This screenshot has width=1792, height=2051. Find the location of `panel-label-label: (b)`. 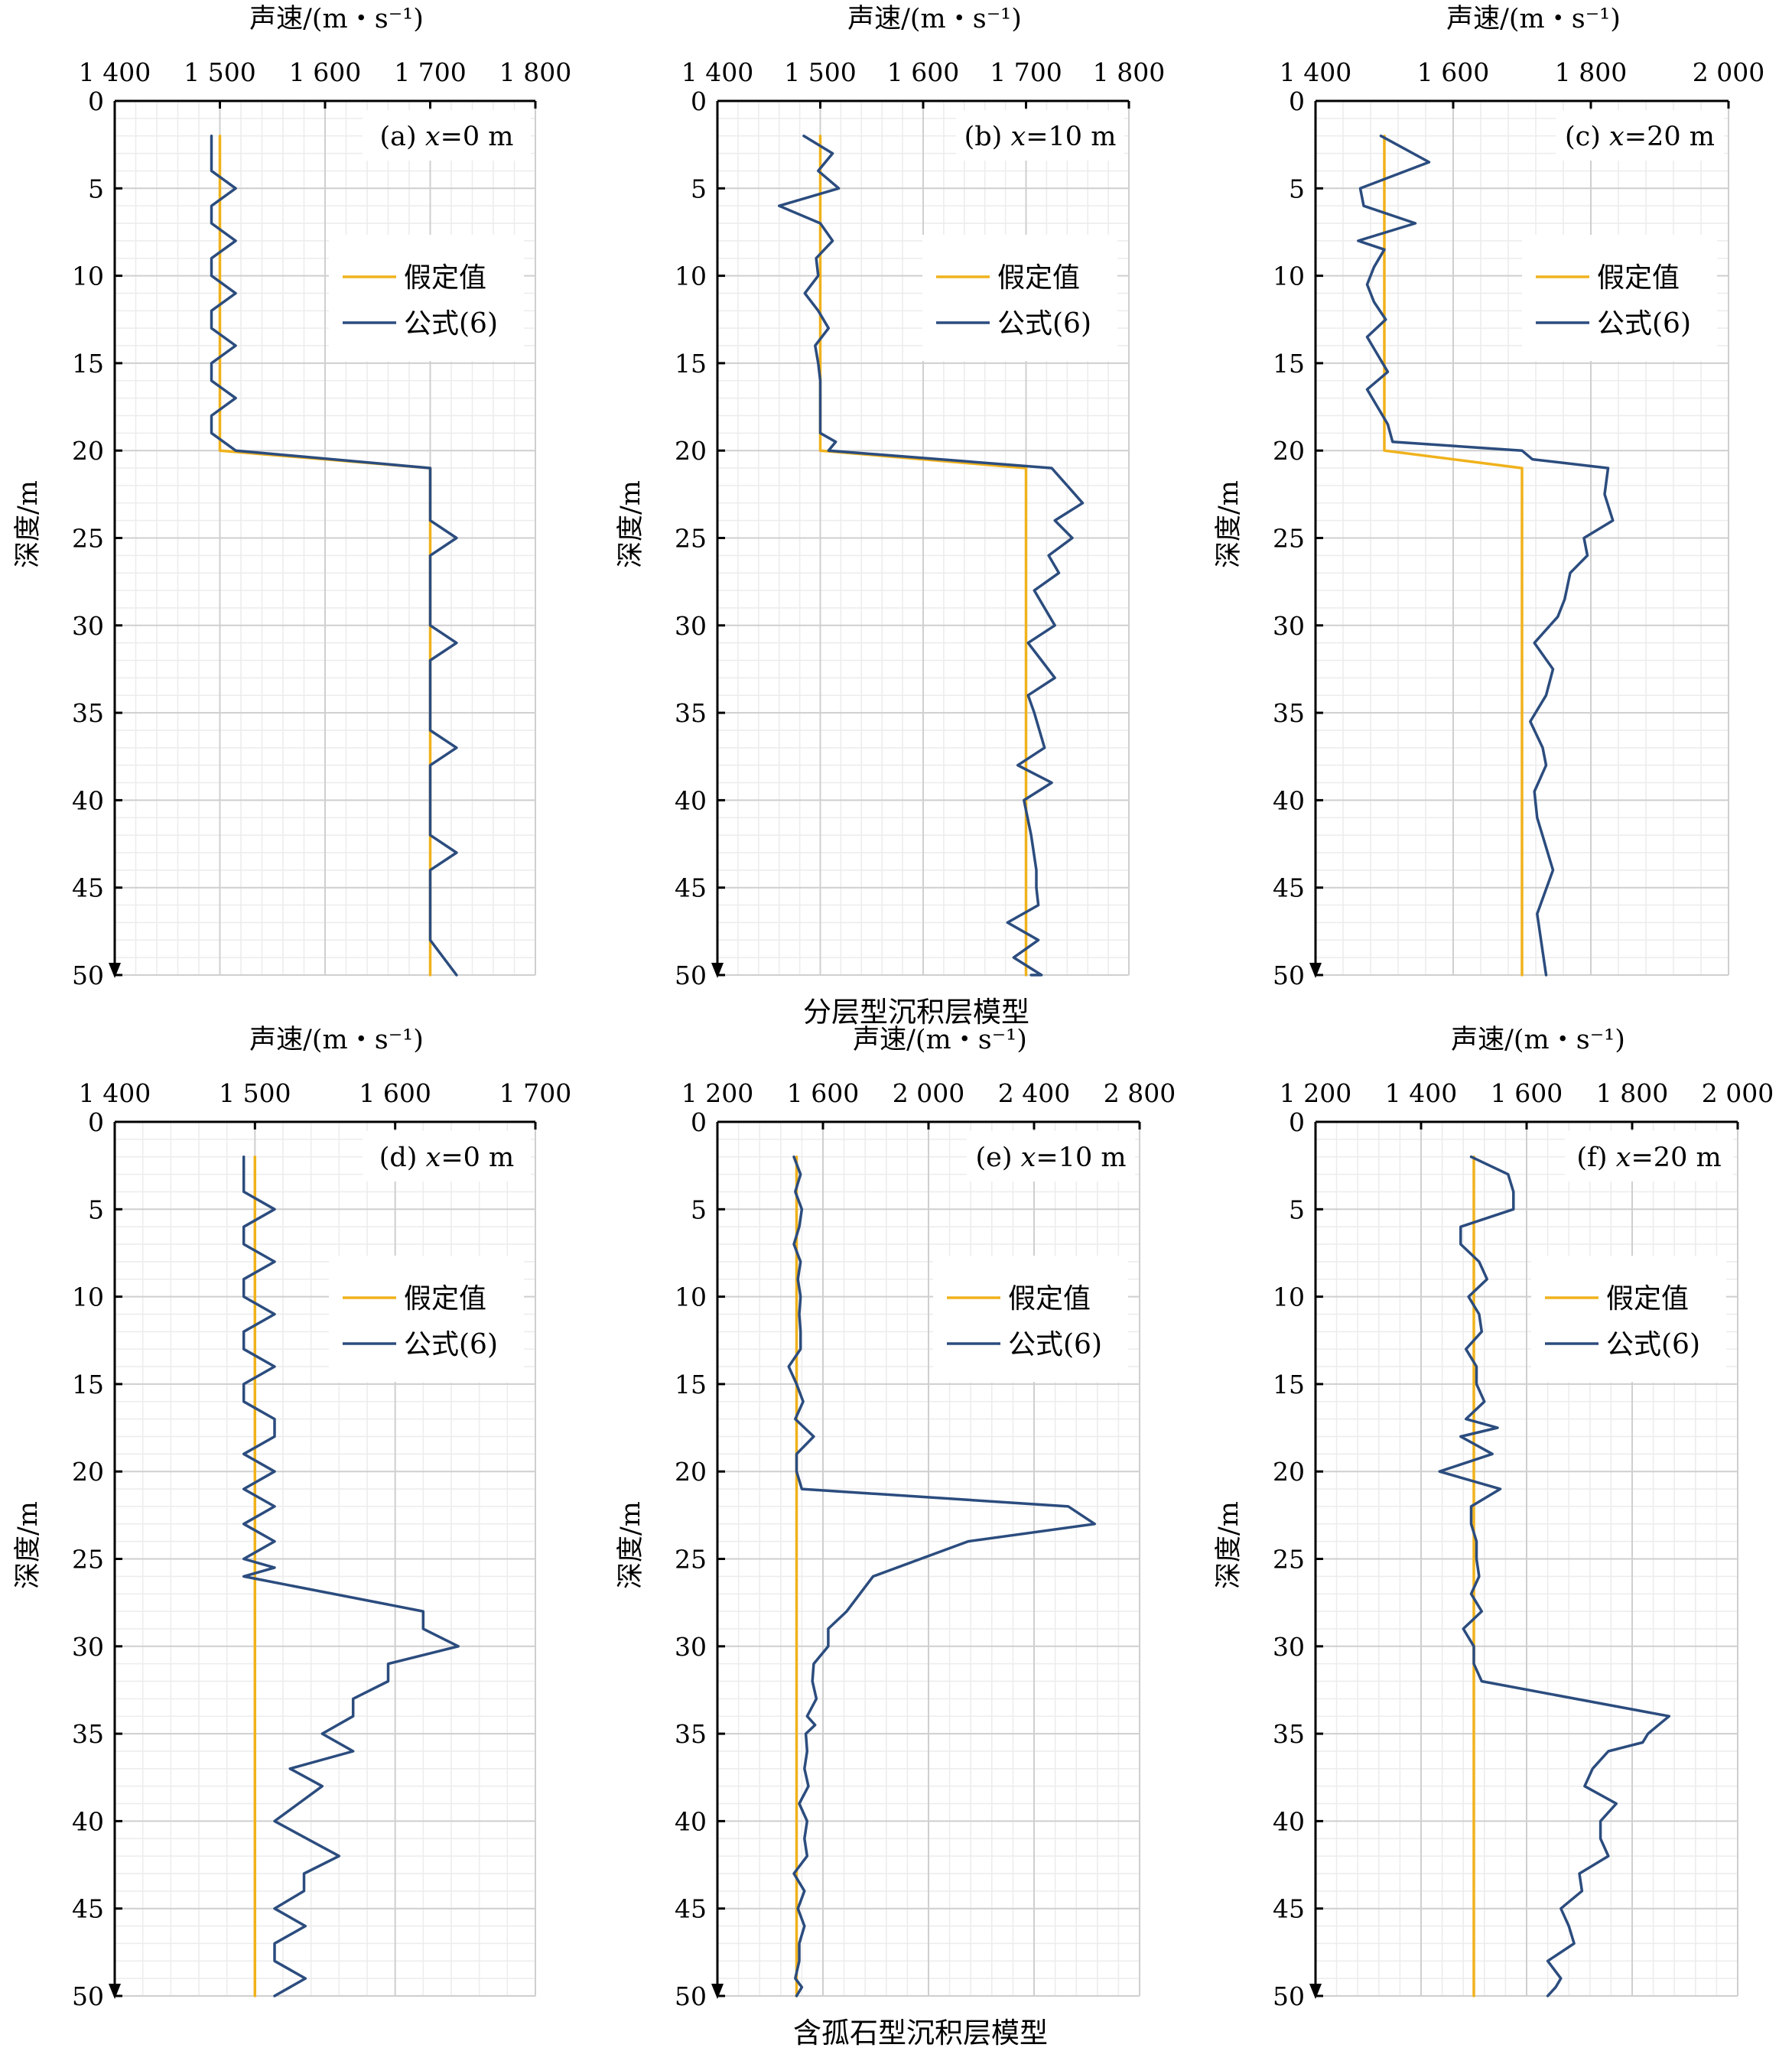

panel-label-label: (b) is located at coordinates (988, 137).